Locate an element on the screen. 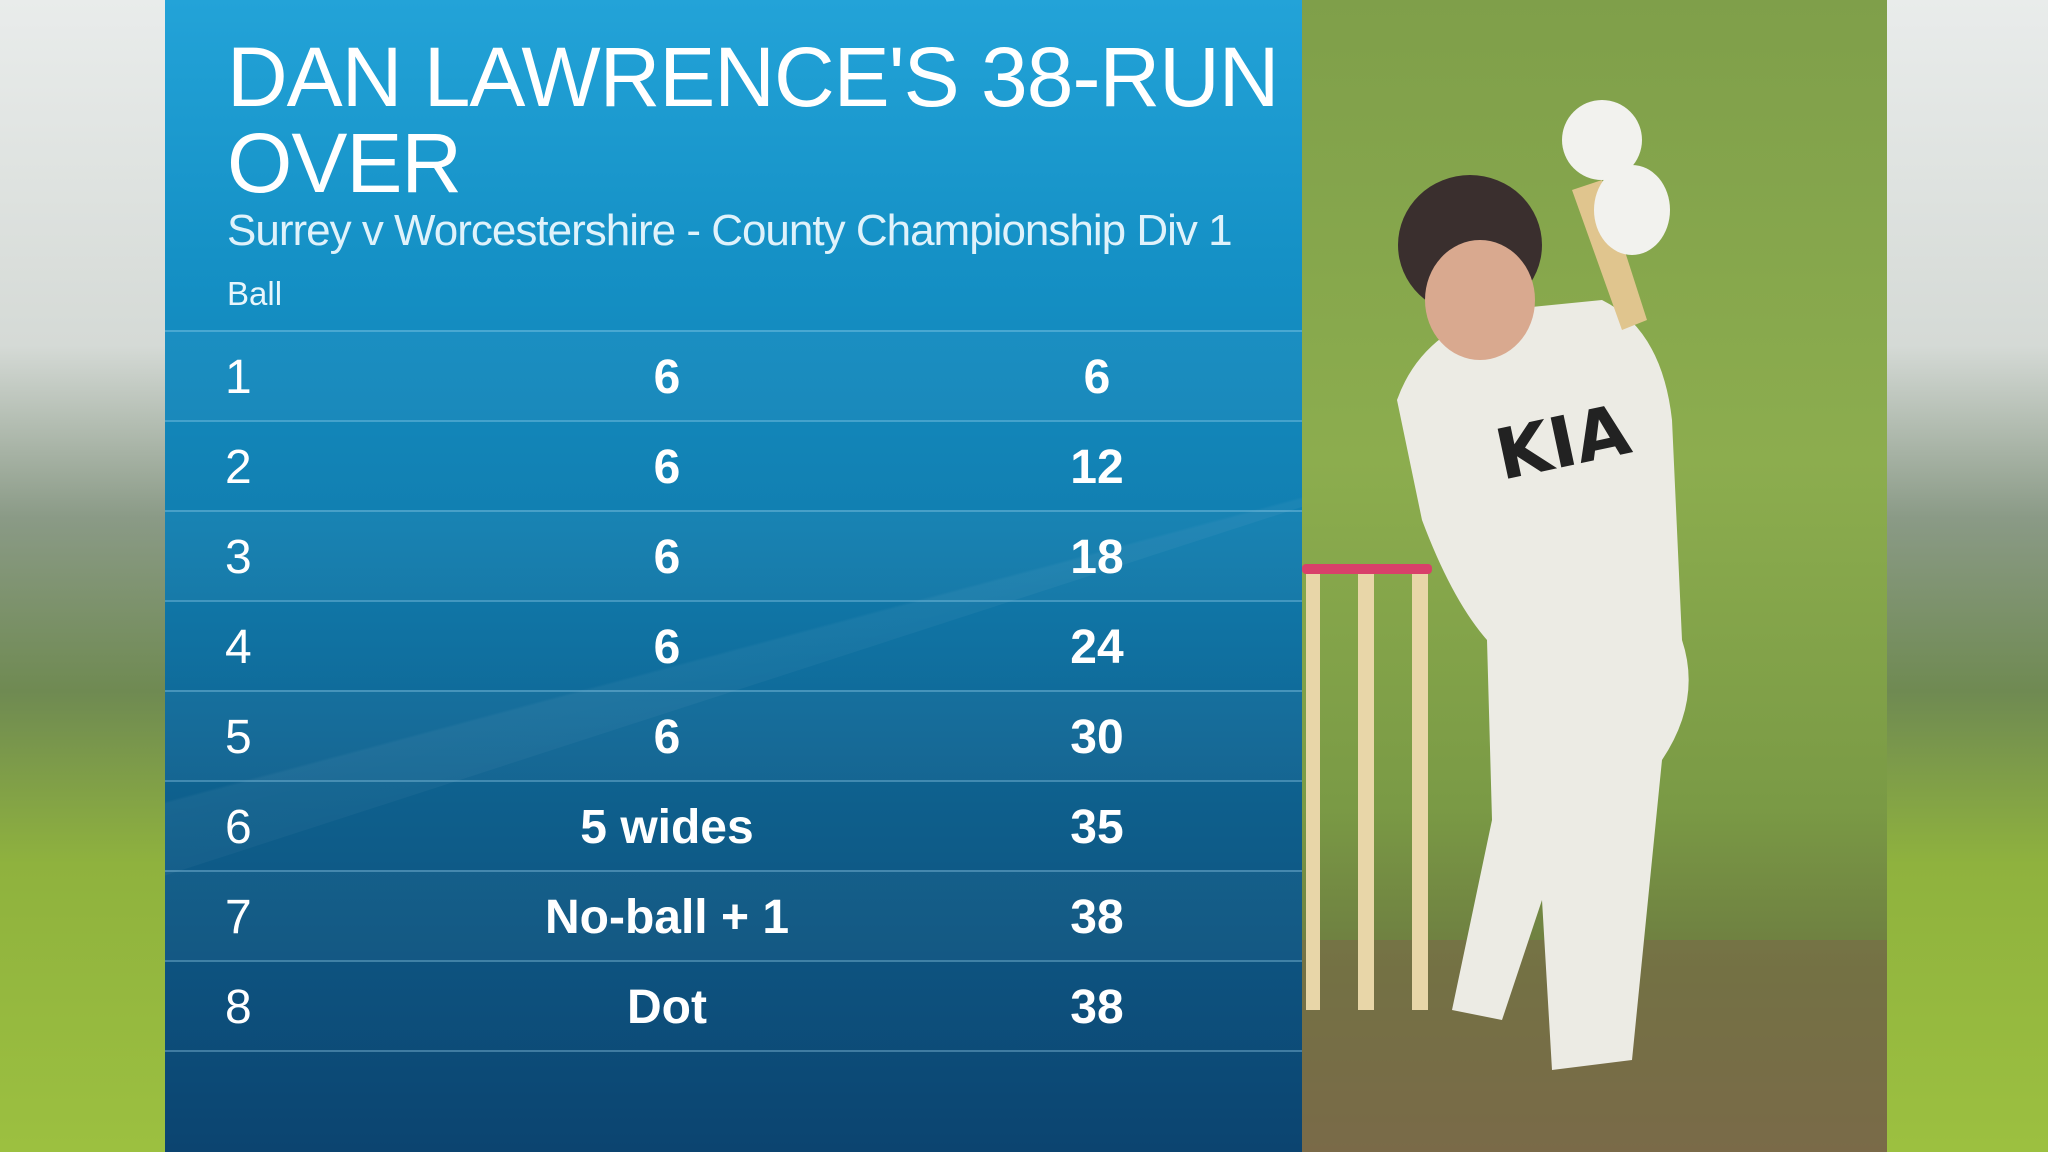 This screenshot has height=1152, width=2048. ball-number: 6 is located at coordinates (238, 827).